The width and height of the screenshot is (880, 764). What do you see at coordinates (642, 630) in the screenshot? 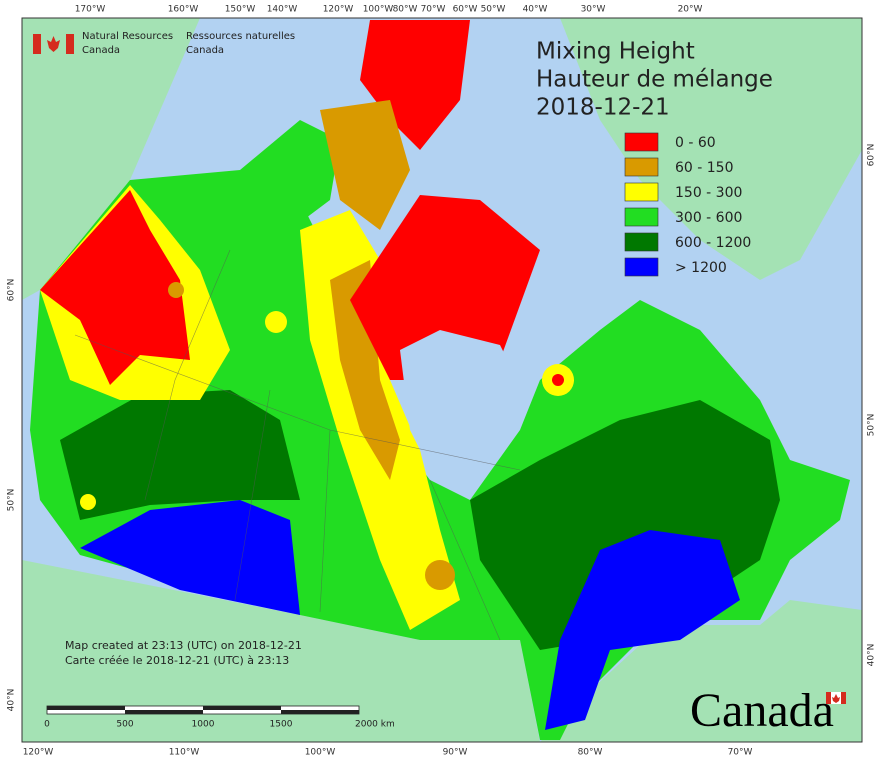
I see `zone-blue-east` at bounding box center [642, 630].